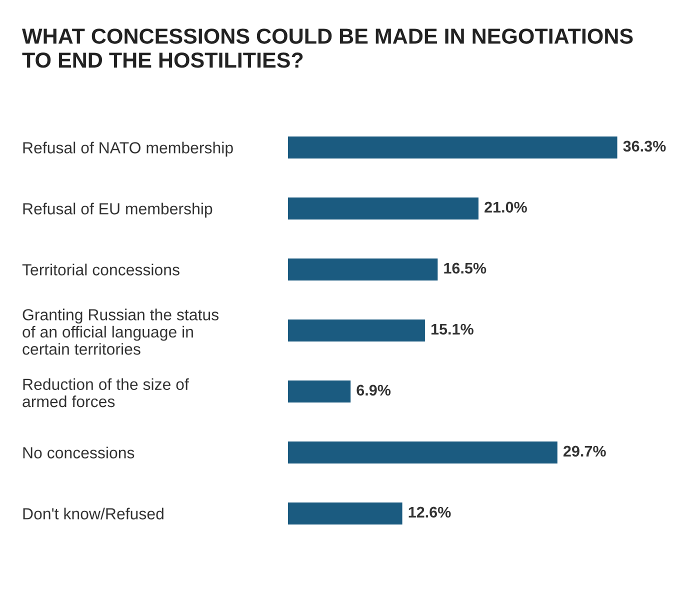  Describe the element at coordinates (373, 390) in the screenshot. I see `data-label: 6.9%` at that location.